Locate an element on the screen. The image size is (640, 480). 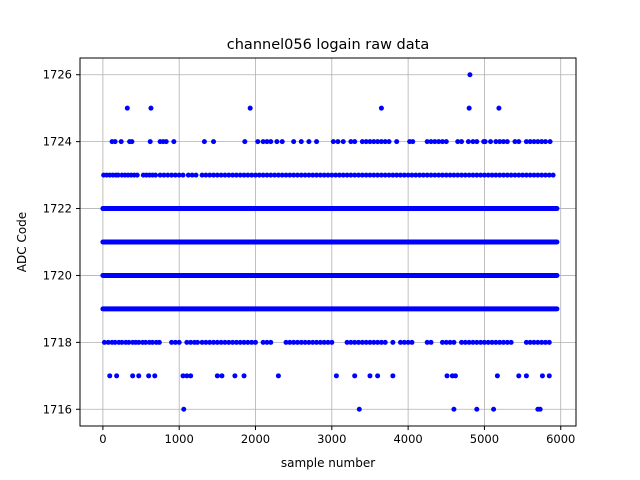
y-tick-label: 1722 is located at coordinates (57, 209).